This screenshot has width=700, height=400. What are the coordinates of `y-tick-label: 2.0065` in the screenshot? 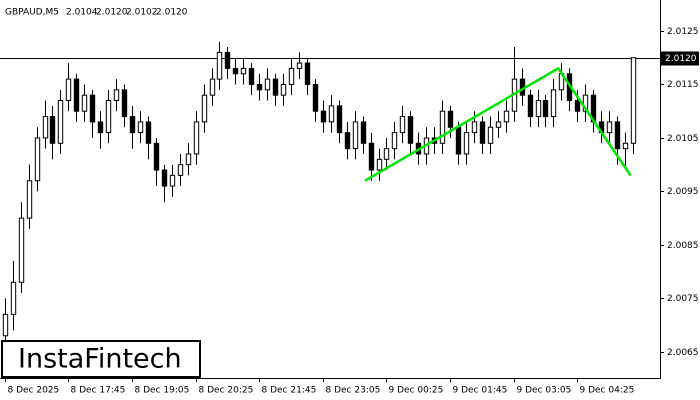 It's located at (683, 353).